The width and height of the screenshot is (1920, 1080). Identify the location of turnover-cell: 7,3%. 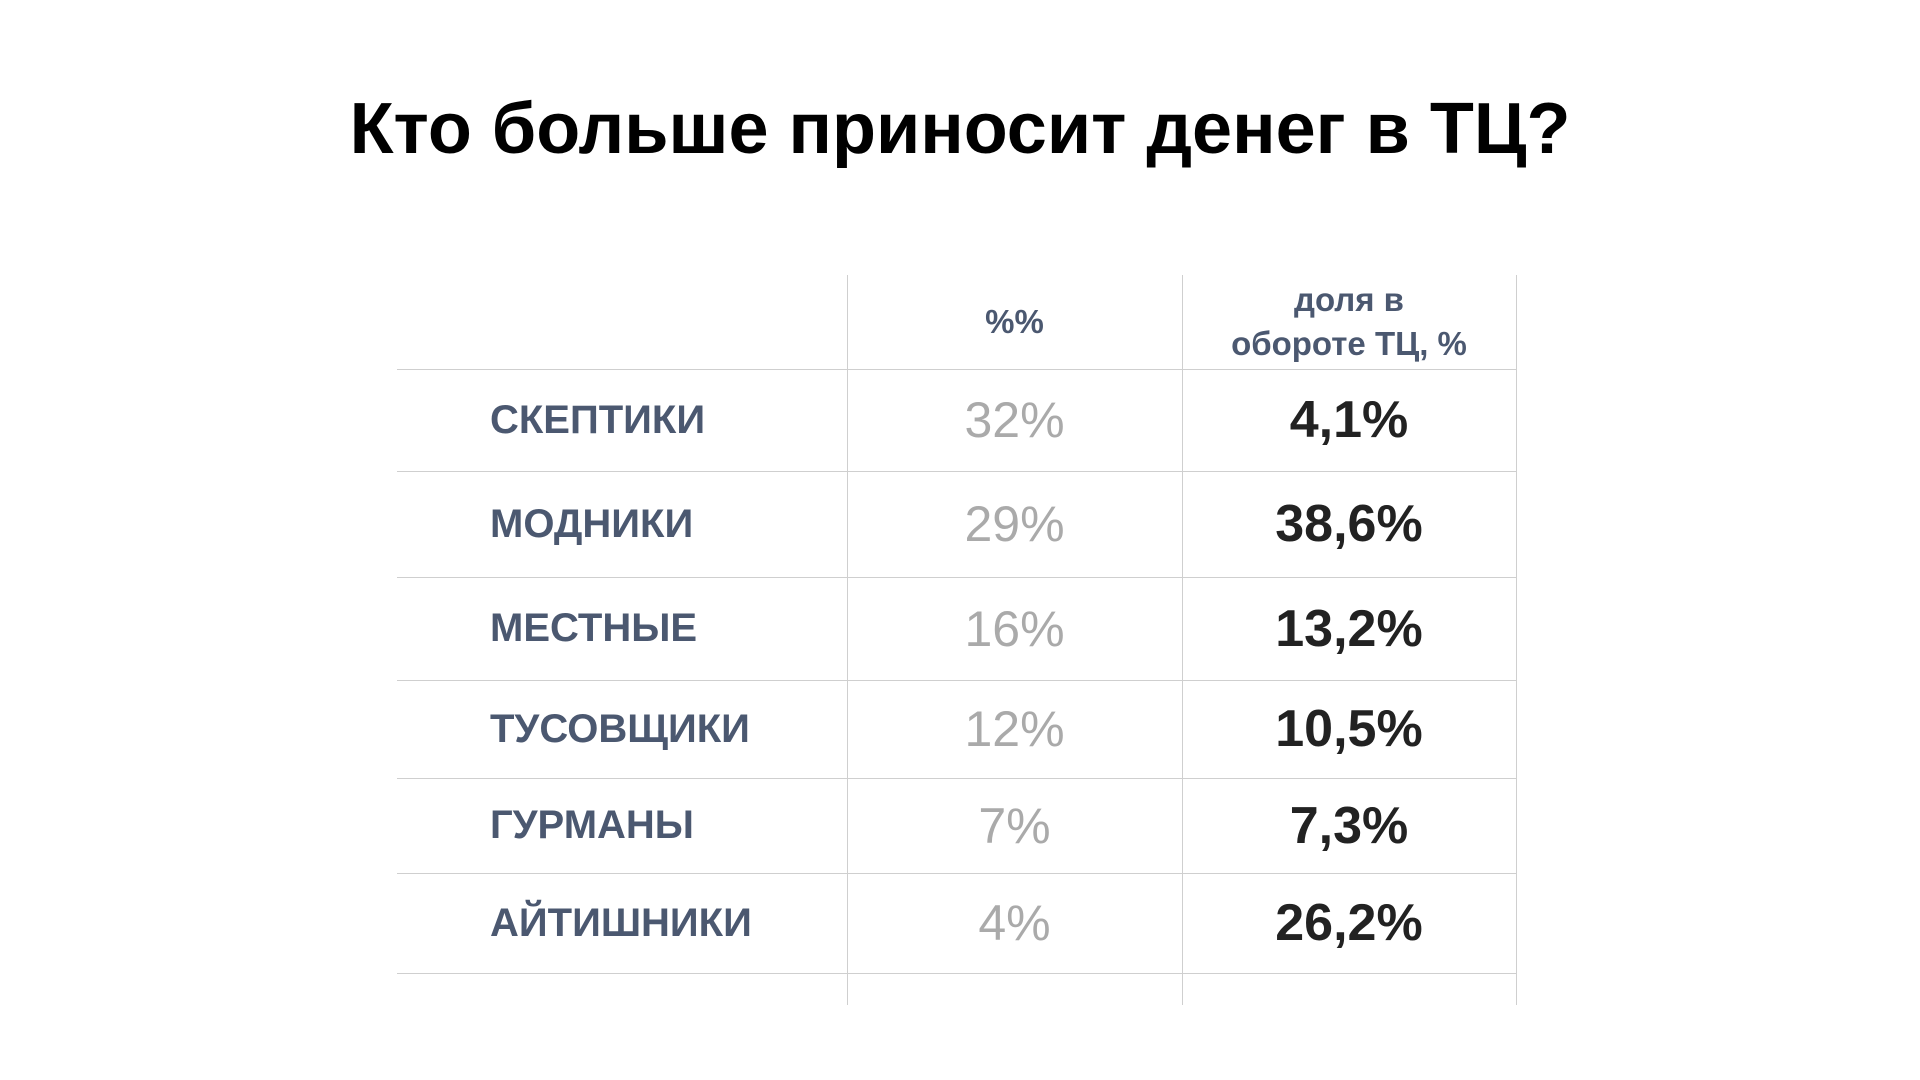
(1349, 825).